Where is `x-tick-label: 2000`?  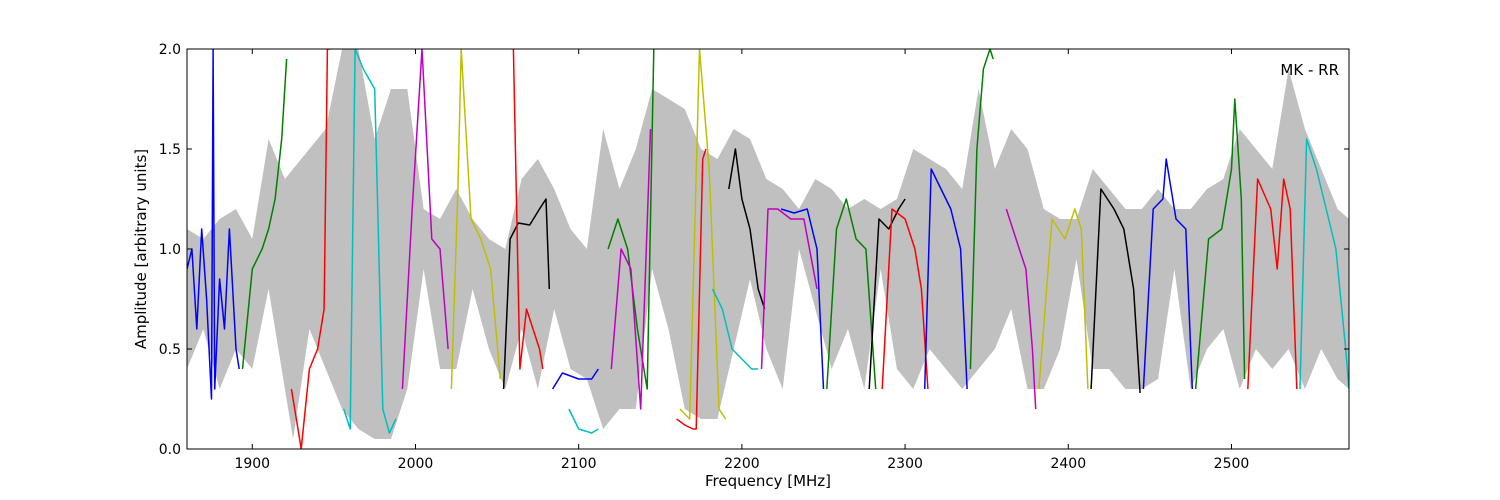 x-tick-label: 2000 is located at coordinates (416, 464).